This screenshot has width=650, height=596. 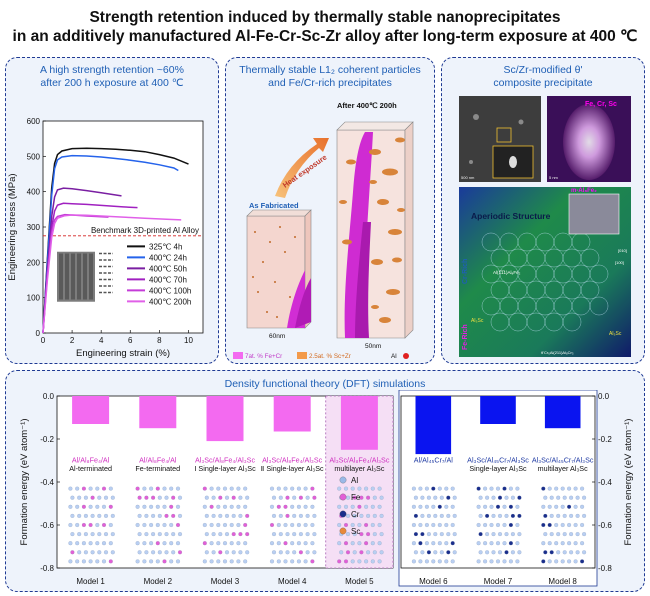 I want to click on y-tick-label-right: 0.0, so click(x=604, y=396).